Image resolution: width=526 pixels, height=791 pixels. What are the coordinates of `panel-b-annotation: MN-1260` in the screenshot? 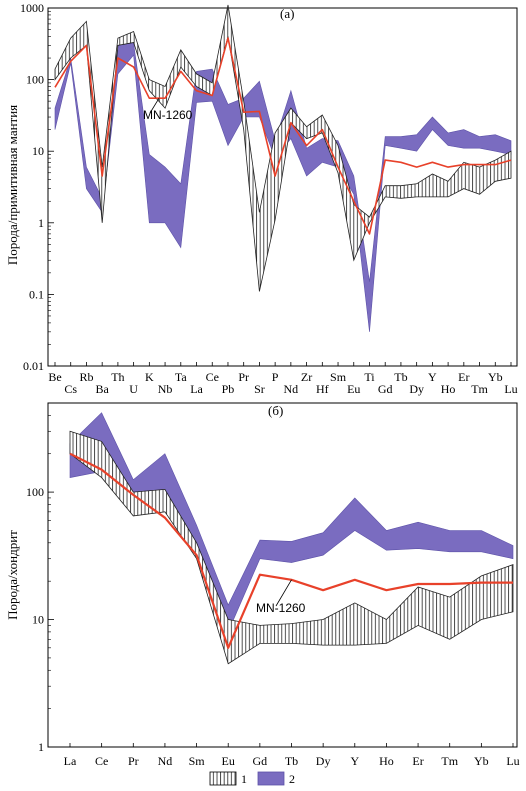 It's located at (281, 608).